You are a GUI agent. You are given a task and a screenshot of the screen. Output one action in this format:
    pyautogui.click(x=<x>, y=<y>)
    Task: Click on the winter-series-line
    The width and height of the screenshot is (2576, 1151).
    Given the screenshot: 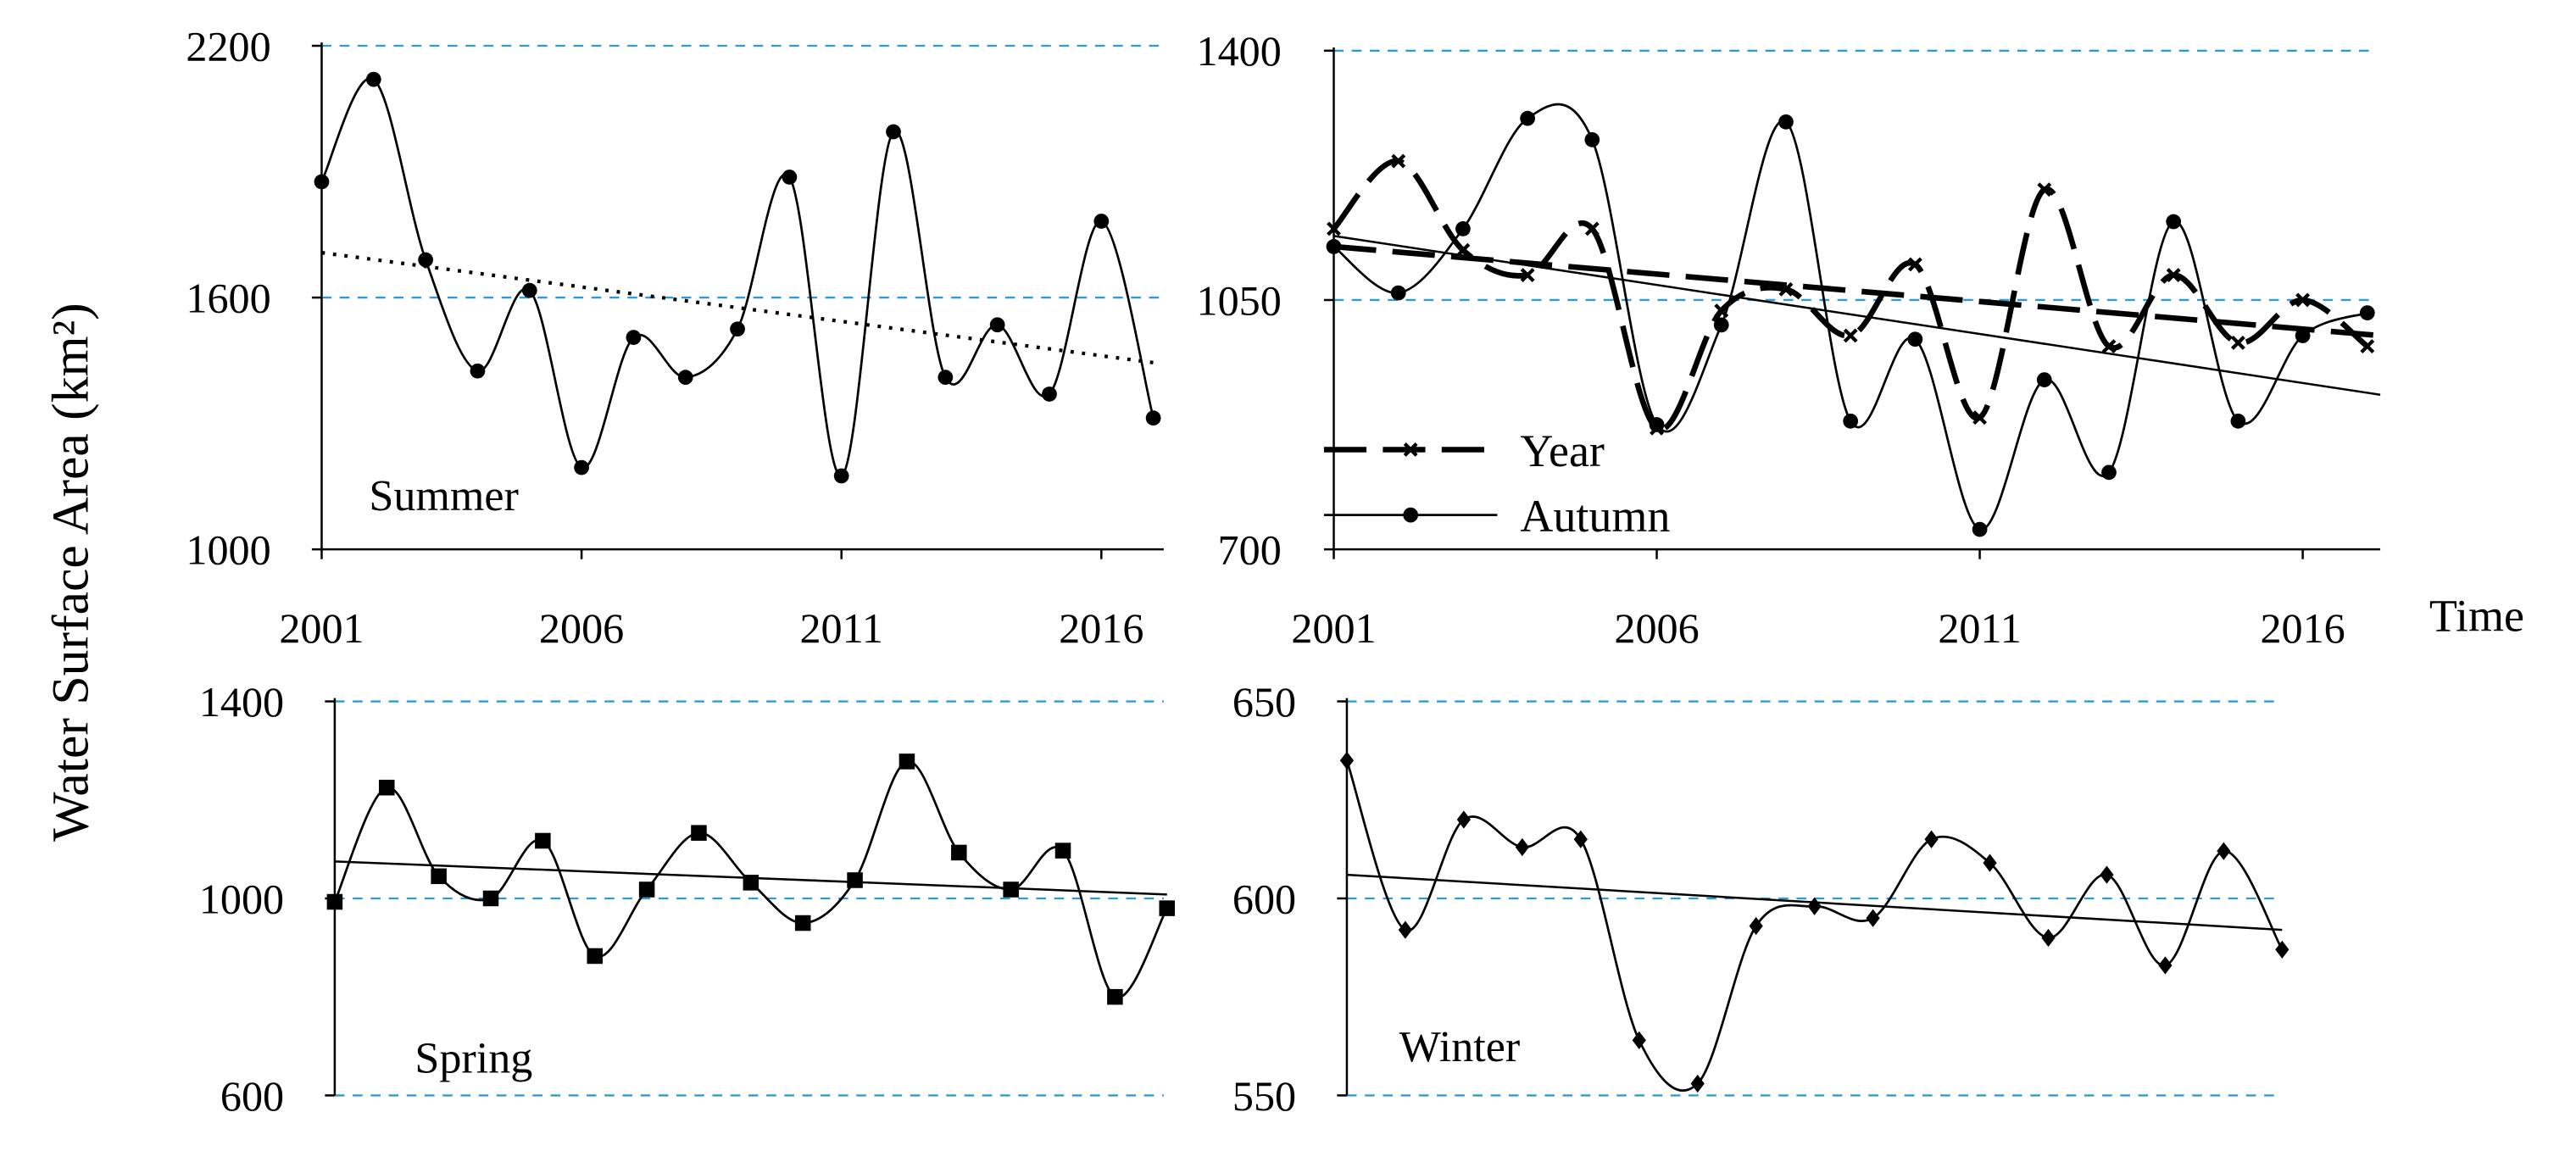 What is the action you would take?
    pyautogui.click(x=1814, y=925)
    